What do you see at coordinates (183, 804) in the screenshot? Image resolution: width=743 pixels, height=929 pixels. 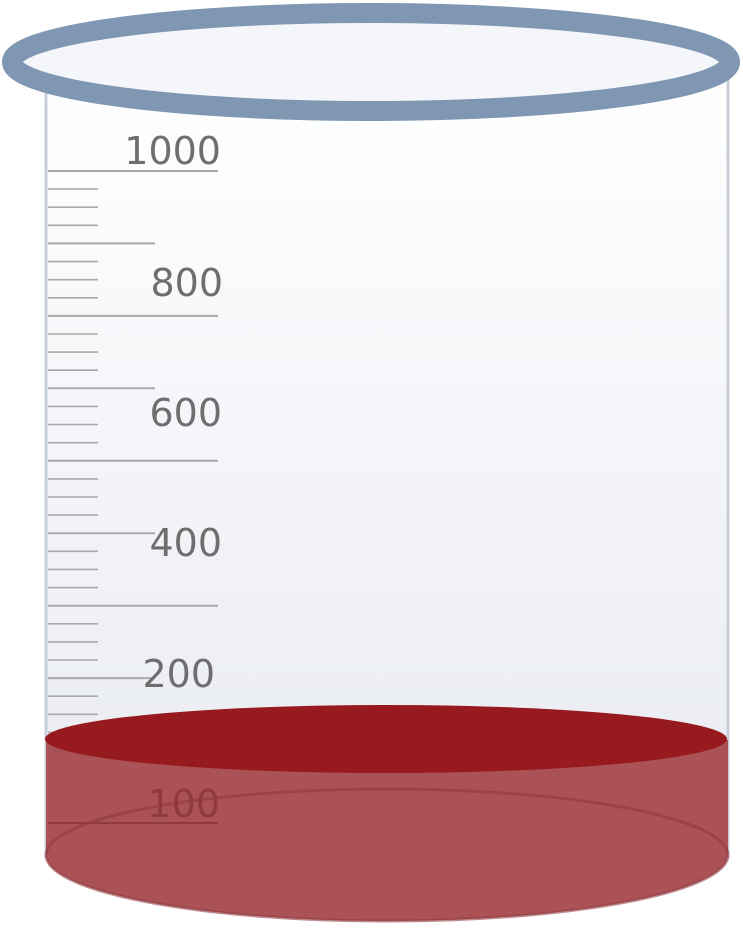 I see `scale-label-100: 100` at bounding box center [183, 804].